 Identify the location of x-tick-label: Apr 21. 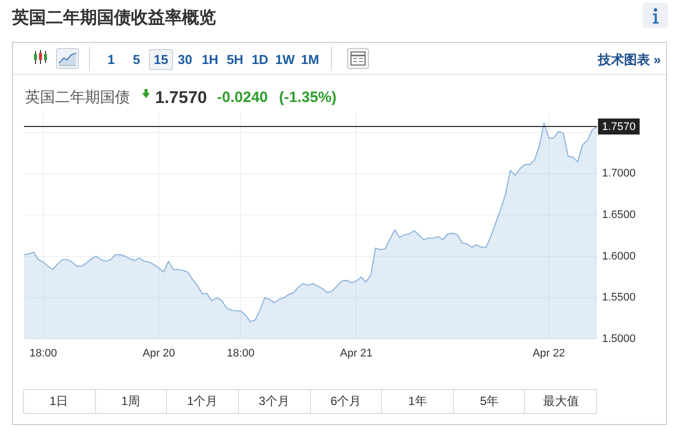
(356, 354).